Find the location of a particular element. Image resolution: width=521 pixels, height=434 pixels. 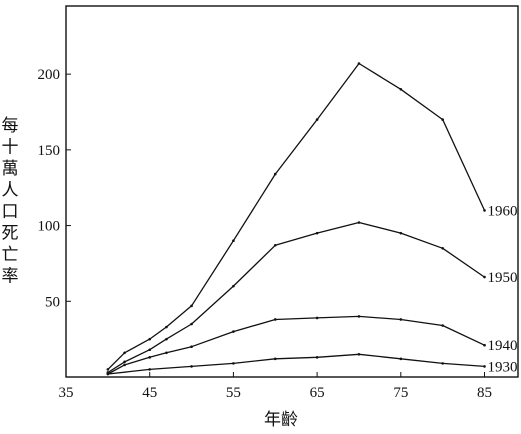

y-axis-title-char: 死 is located at coordinates (10, 234).